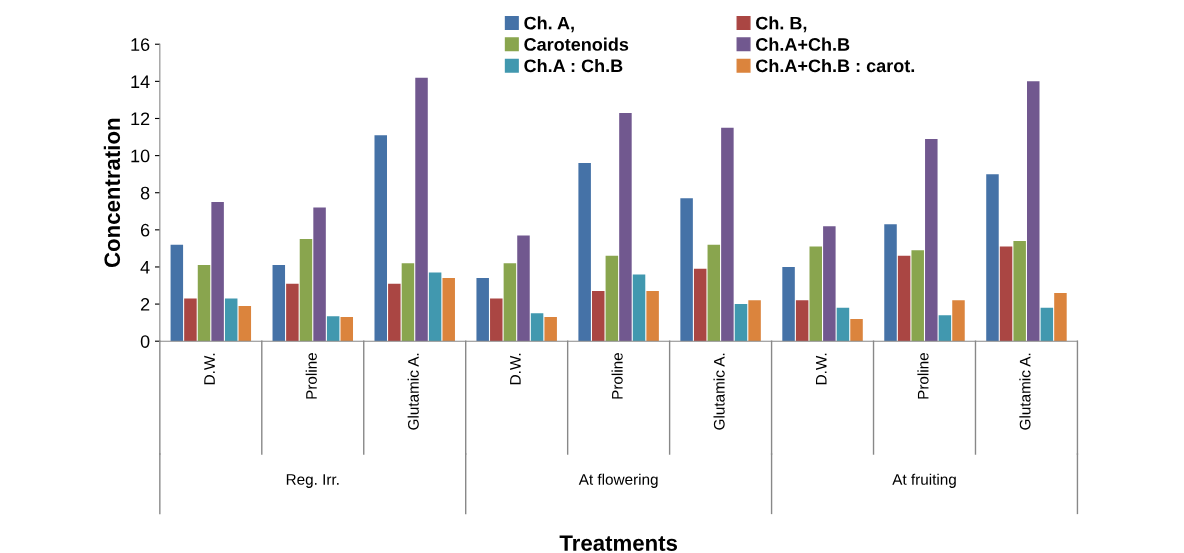 The height and width of the screenshot is (553, 1184). Describe the element at coordinates (145, 193) in the screenshot. I see `y-tick-label: 8` at that location.